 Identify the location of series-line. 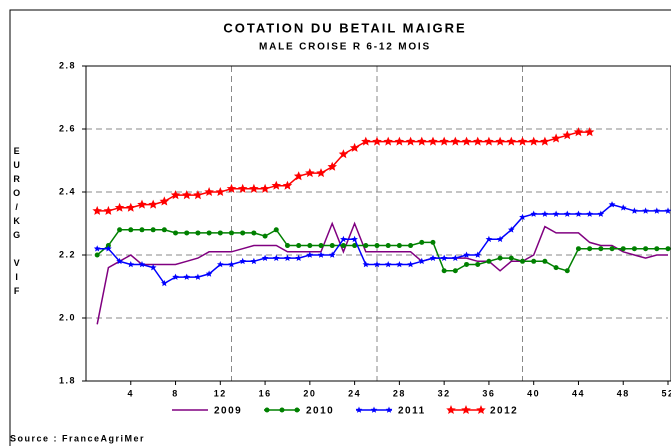
(343, 171).